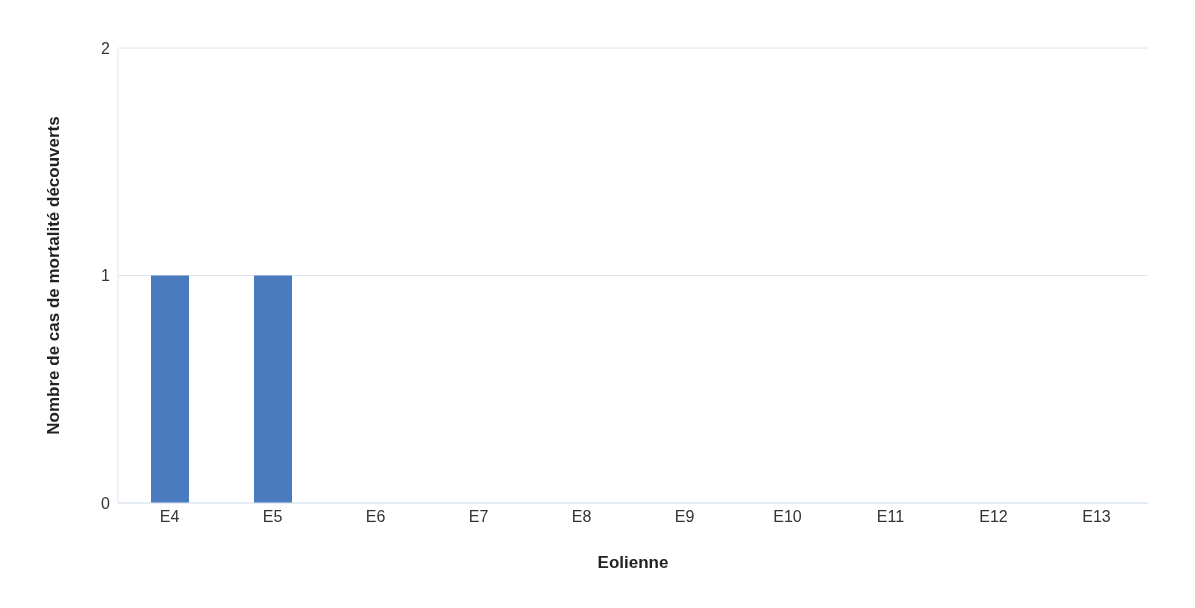 This screenshot has height=608, width=1195. I want to click on x-tick-label: E4, so click(169, 517).